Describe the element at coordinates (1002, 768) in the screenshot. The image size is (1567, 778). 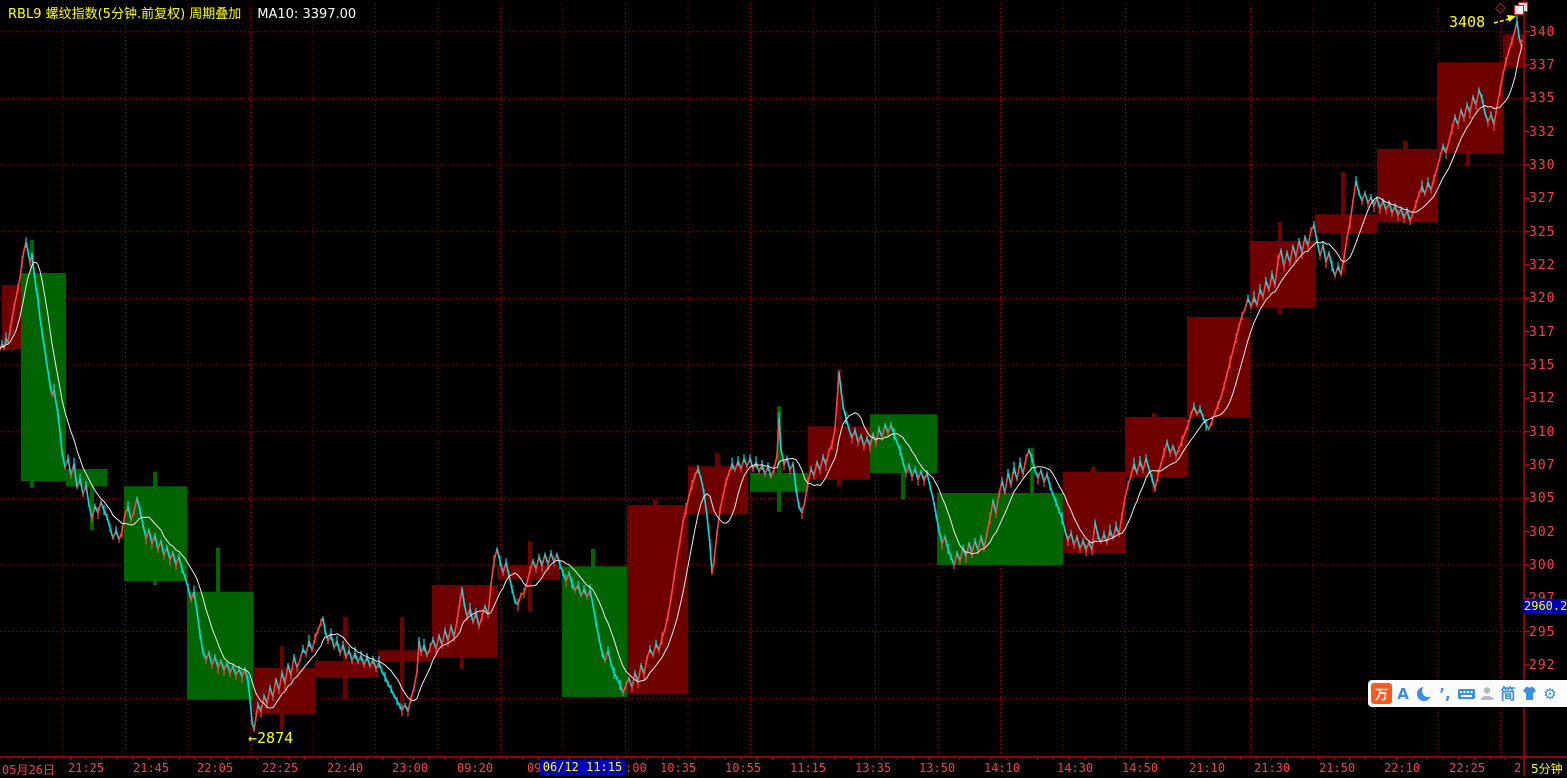
I see `time-axis-label: 14:10` at that location.